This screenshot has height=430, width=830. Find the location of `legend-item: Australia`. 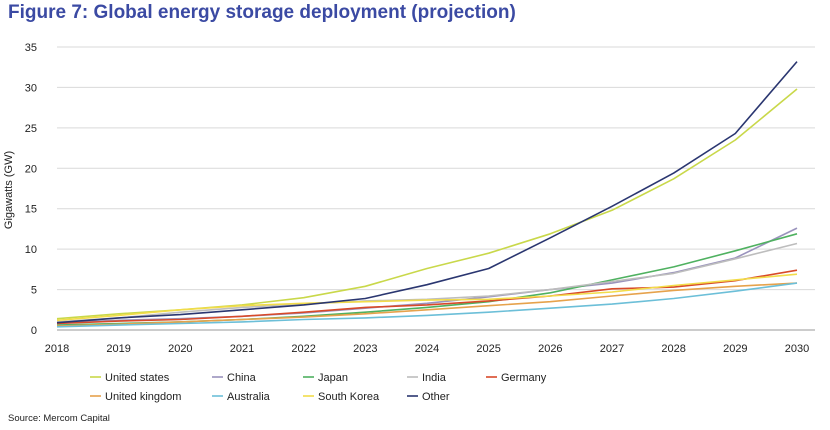

legend-item: Australia is located at coordinates (241, 397).